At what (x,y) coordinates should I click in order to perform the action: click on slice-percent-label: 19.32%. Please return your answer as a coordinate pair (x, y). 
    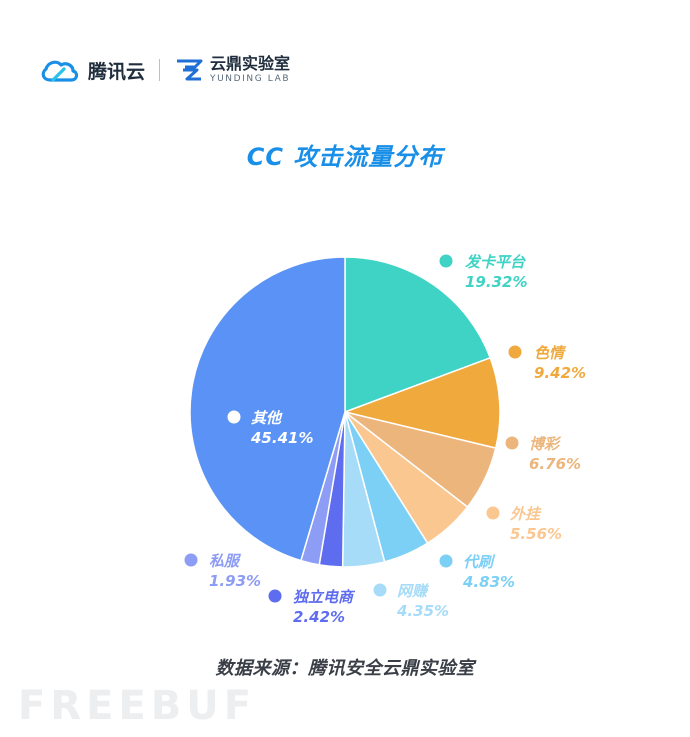
    Looking at the image, I should click on (496, 282).